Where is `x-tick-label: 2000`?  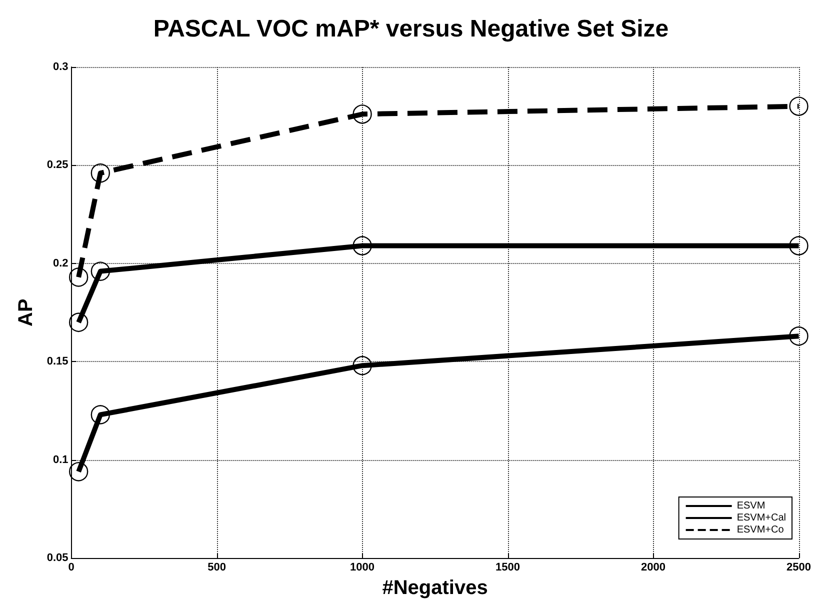 x-tick-label: 2000 is located at coordinates (653, 568).